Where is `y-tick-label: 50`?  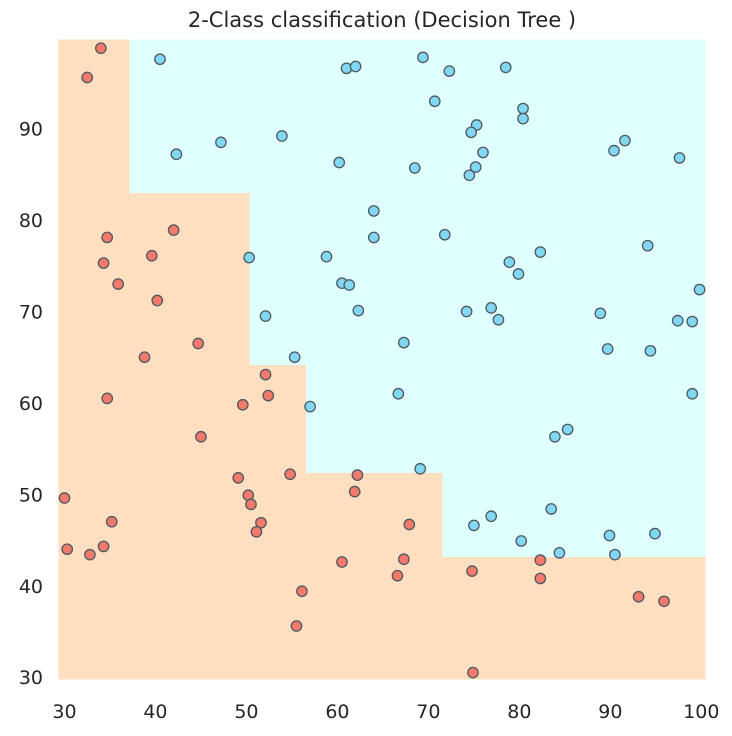
y-tick-label: 50 is located at coordinates (31, 495).